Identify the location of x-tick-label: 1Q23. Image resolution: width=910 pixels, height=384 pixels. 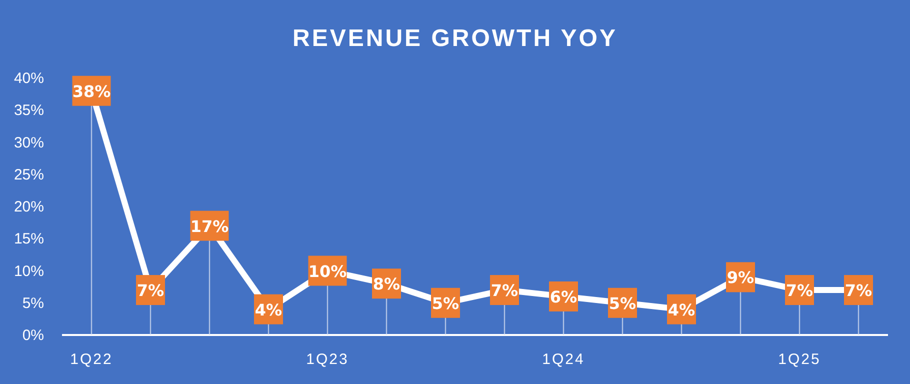
(327, 359).